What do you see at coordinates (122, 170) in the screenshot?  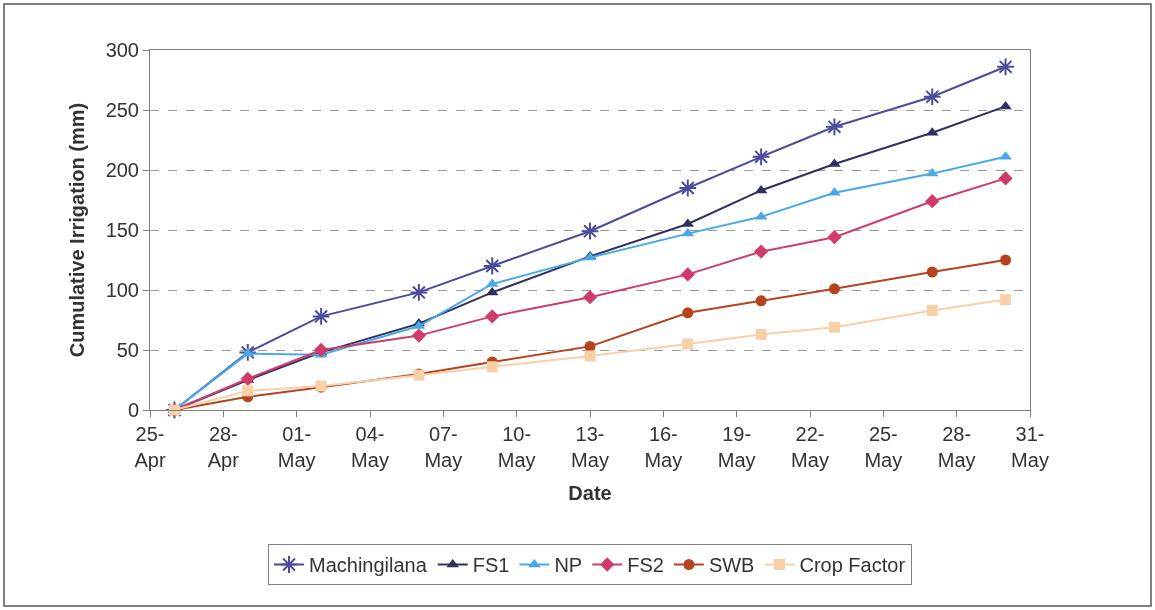 I see `y-tick-label: 200` at bounding box center [122, 170].